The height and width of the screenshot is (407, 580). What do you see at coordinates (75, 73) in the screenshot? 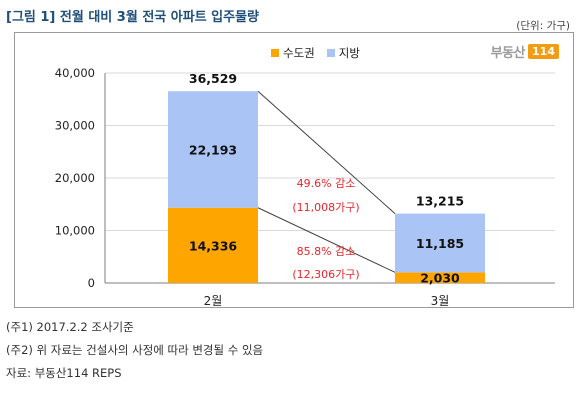
I see `y-tick-label: 40,000` at bounding box center [75, 73].